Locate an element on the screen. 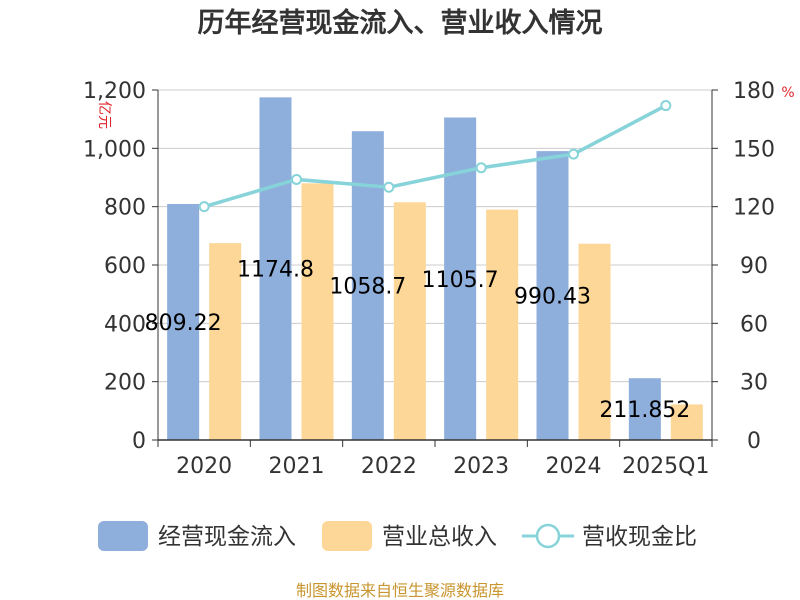 This screenshot has height=600, width=800. right-tick-label: 90 is located at coordinates (754, 266).